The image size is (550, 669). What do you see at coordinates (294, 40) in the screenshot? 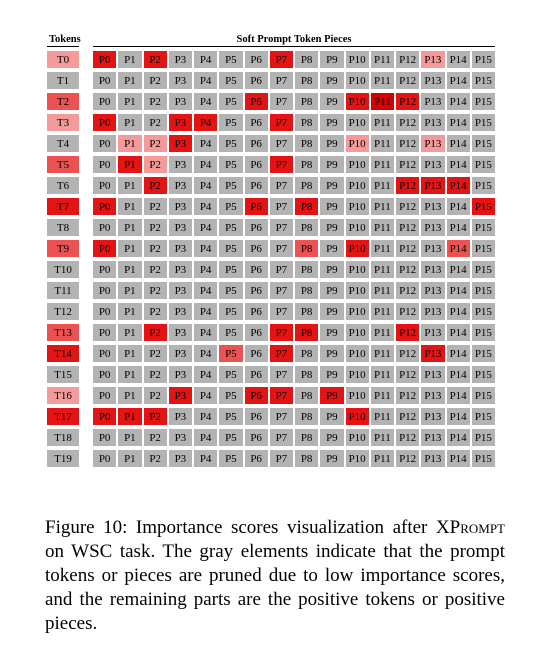
I see `pieces-header: Soft Prompt Token Pieces` at bounding box center [294, 40].